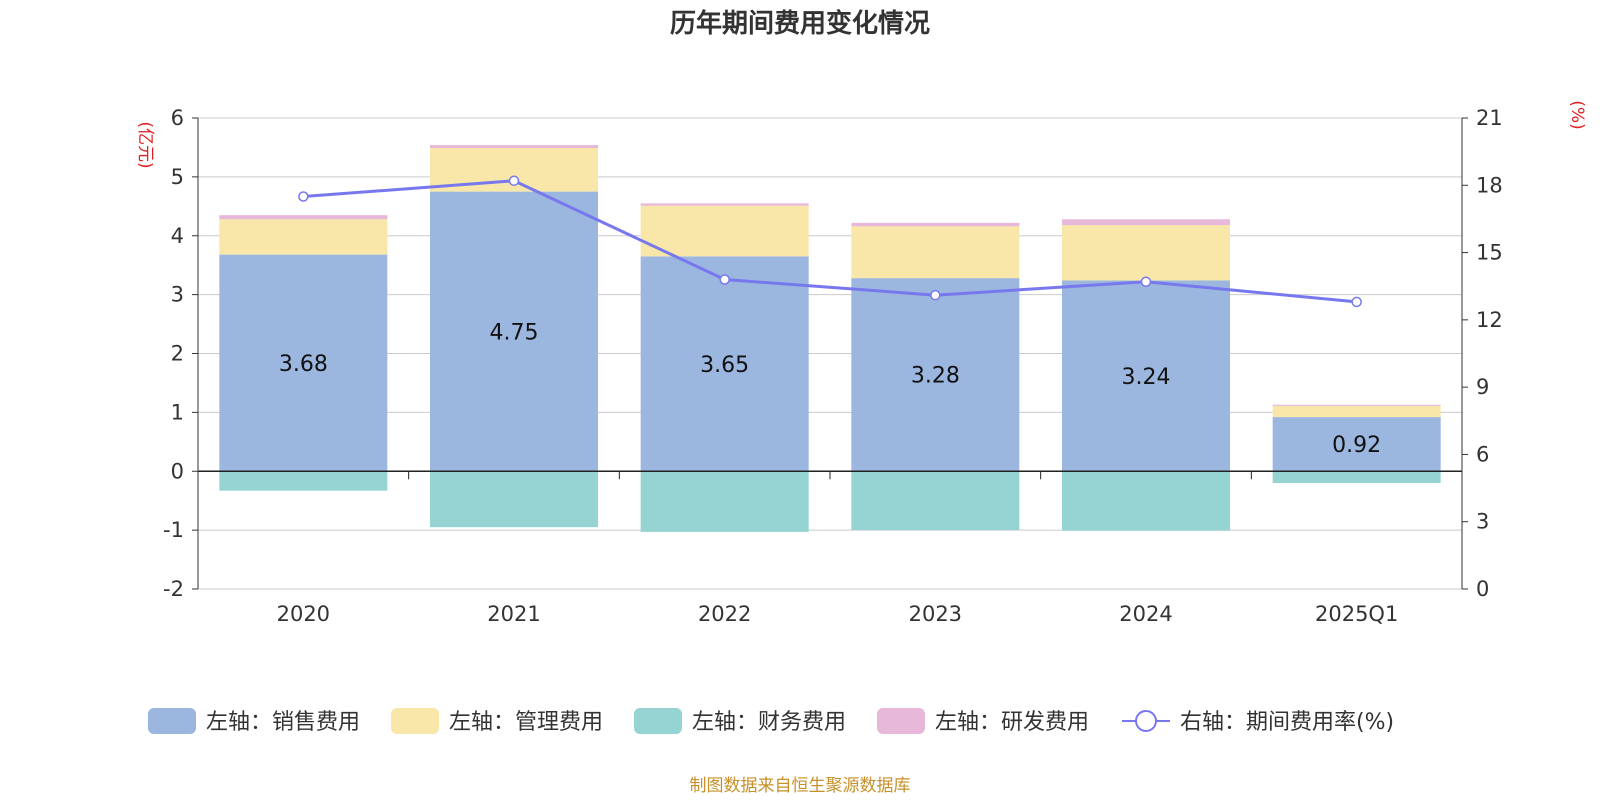 This screenshot has height=800, width=1600. I want to click on rate-line-path, so click(830, 241).